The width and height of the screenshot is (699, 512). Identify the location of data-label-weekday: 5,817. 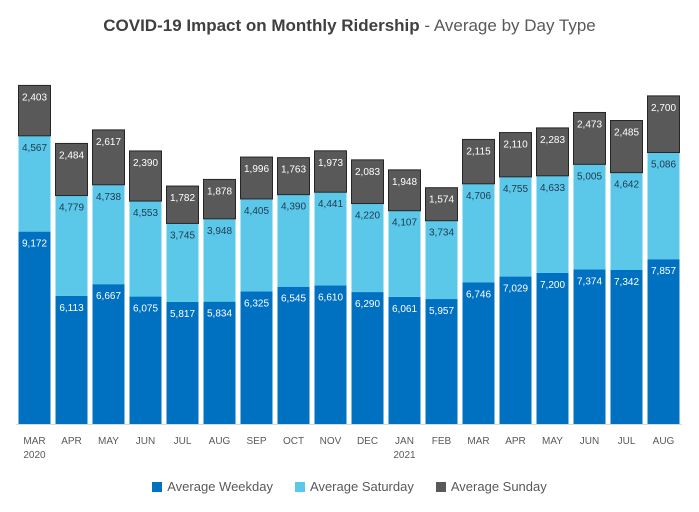
(182, 314).